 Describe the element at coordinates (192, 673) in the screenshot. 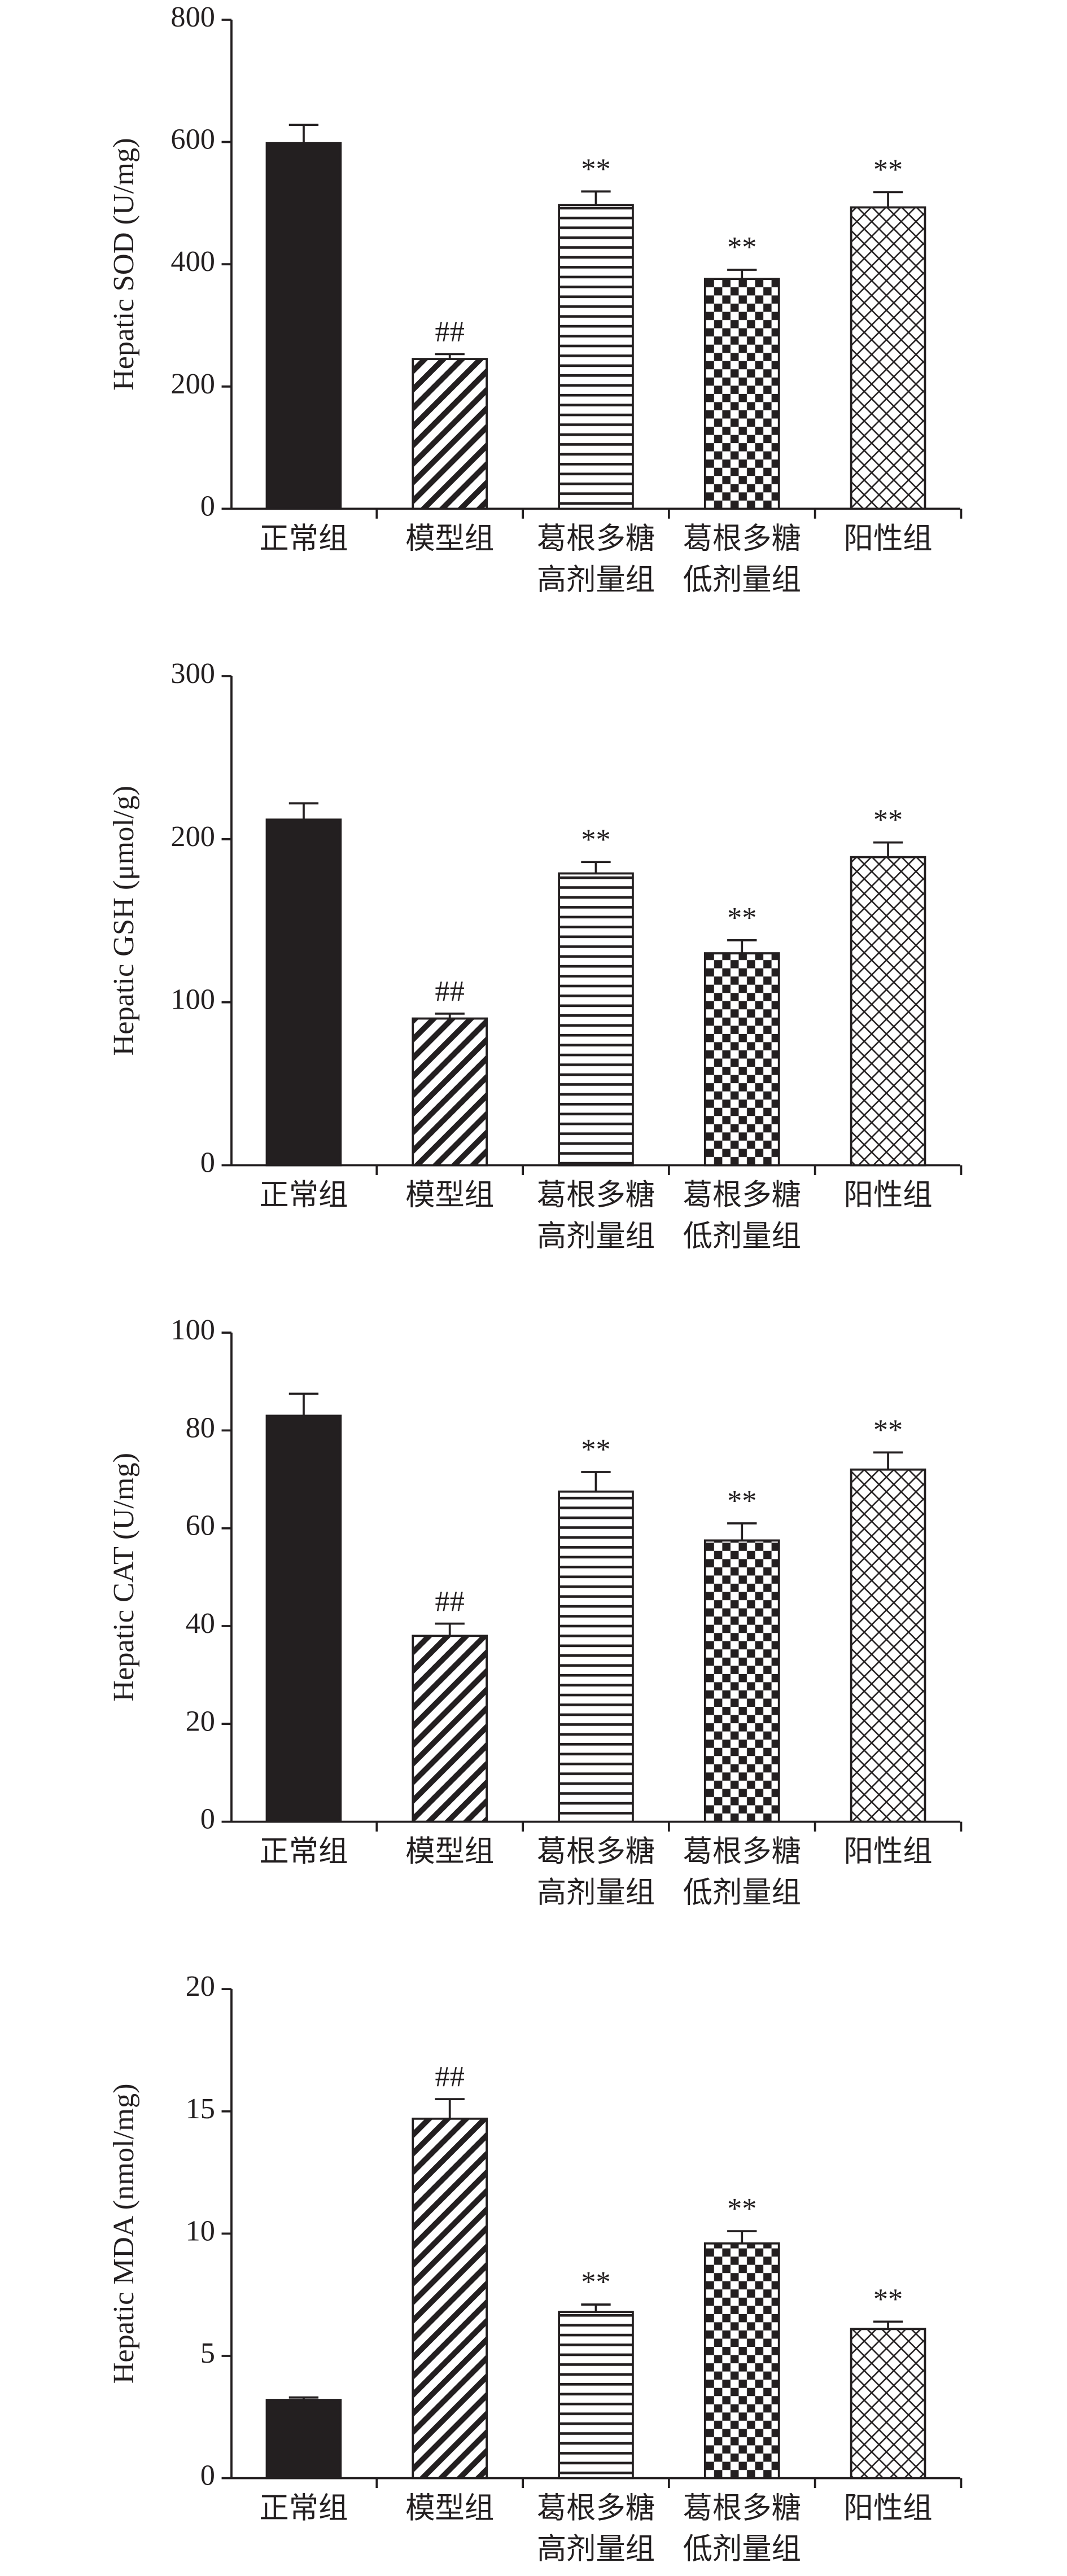

I see `y-tick-label: 300` at that location.